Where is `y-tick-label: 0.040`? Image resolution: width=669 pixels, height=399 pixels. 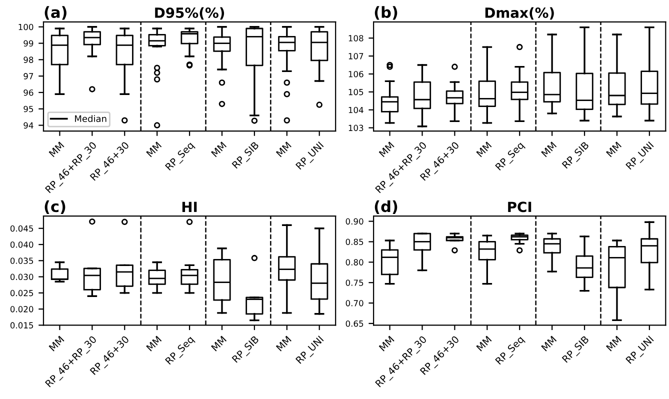 y-tick-label: 0.040 is located at coordinates (22, 244).